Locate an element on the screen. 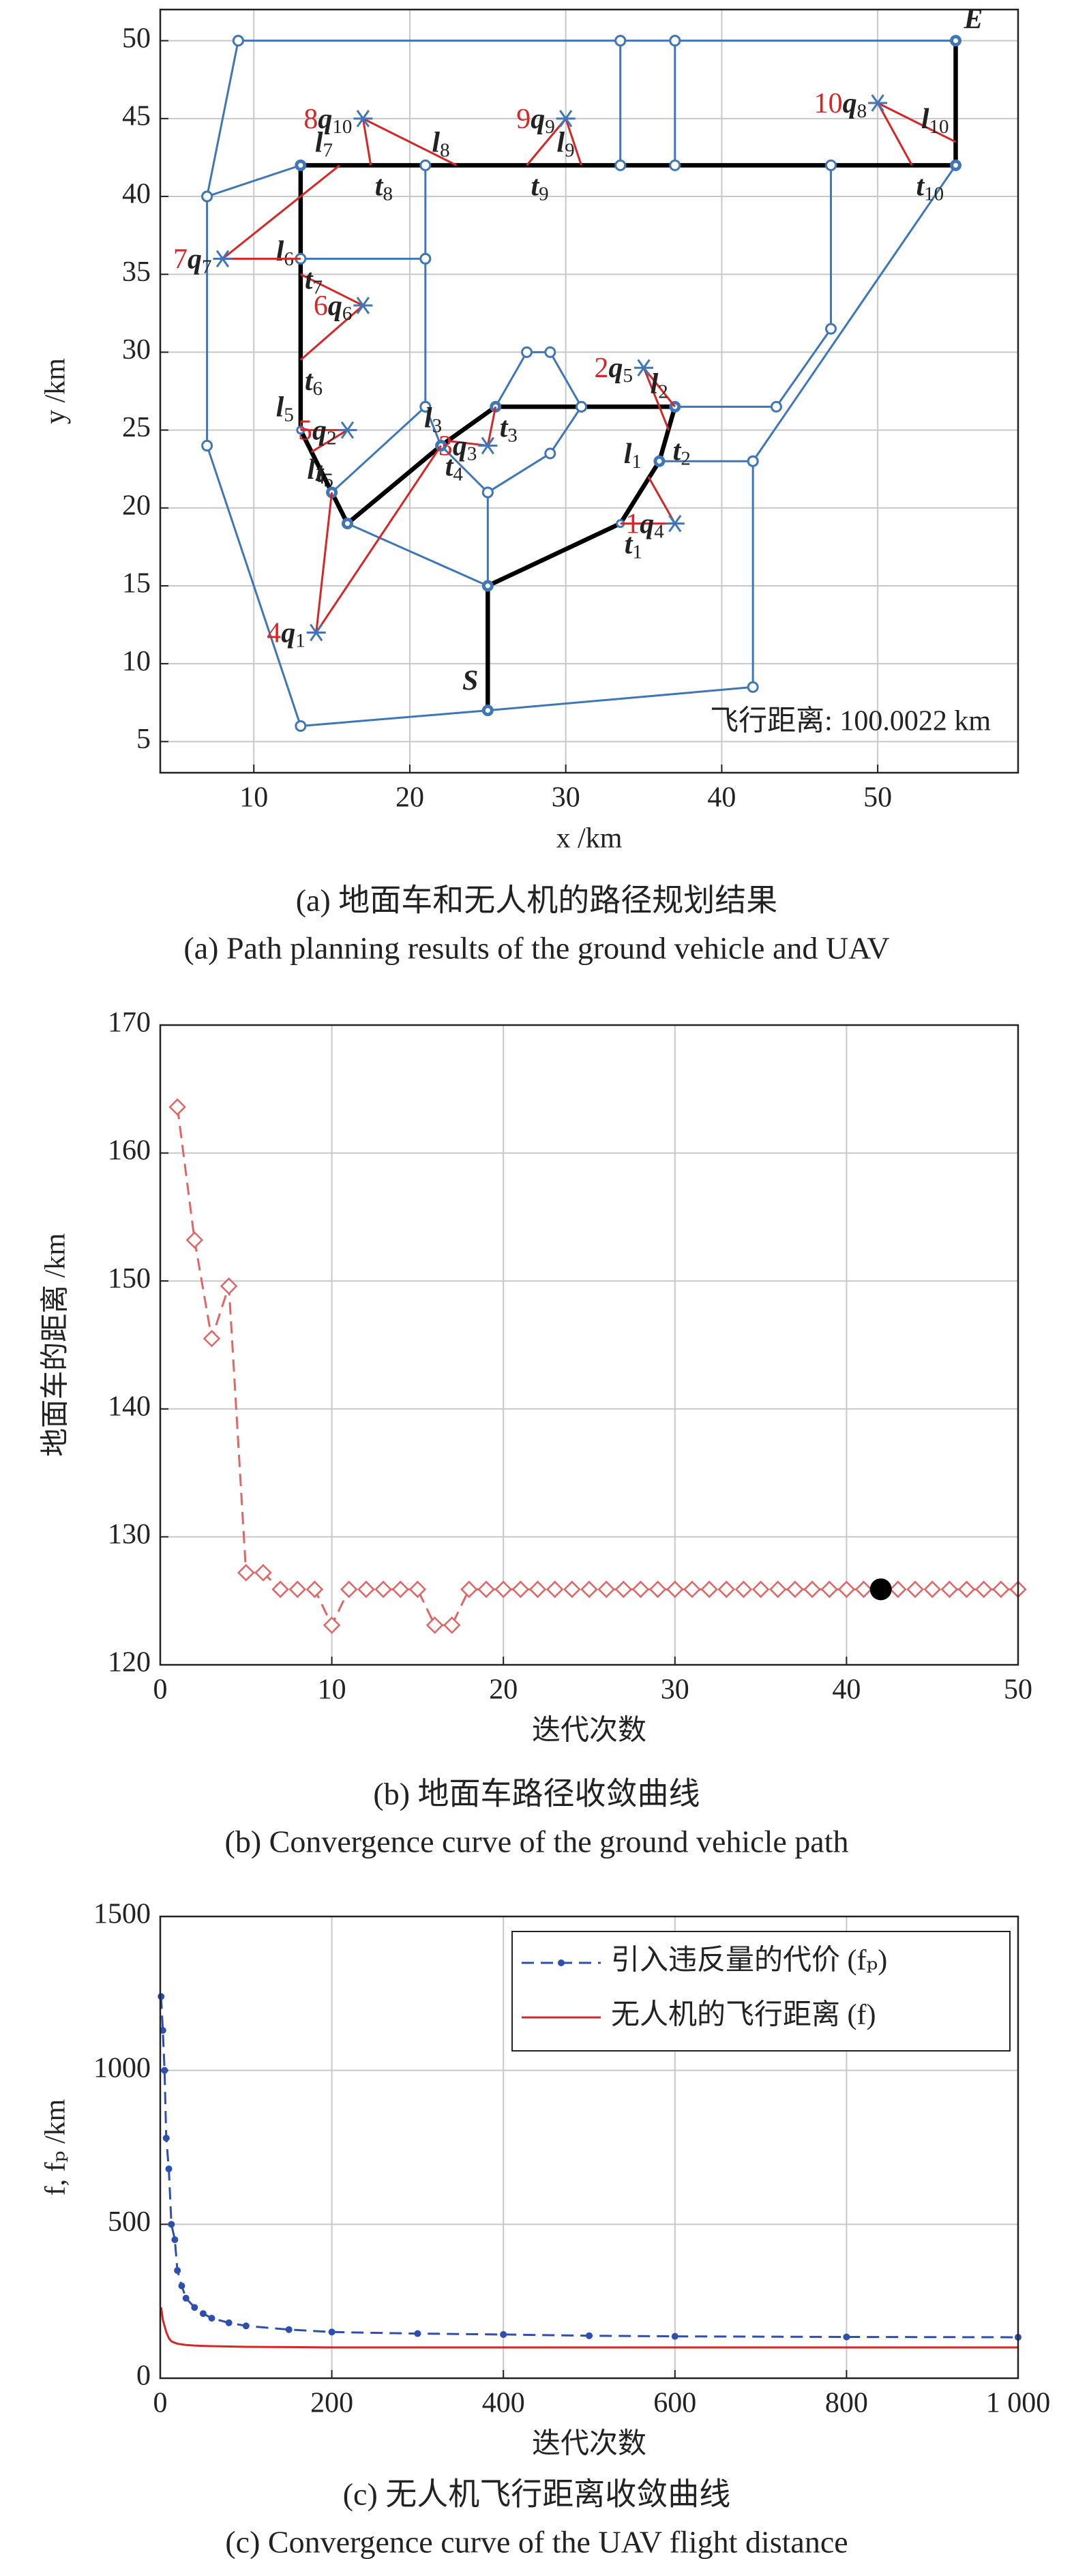 The height and width of the screenshot is (2576, 1074). x-tick-label: 0 is located at coordinates (160, 1690).